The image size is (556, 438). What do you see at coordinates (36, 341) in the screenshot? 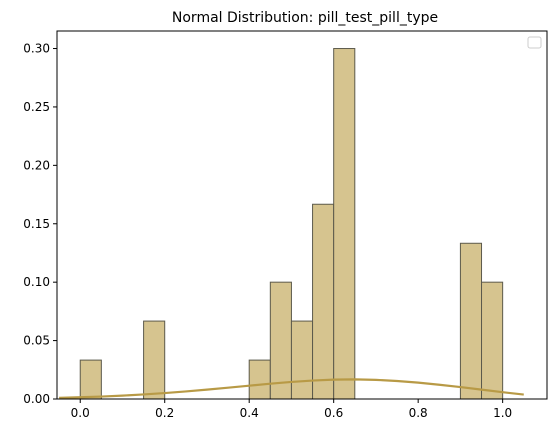
I see `y-tick-label-1: 0.05` at bounding box center [36, 341].